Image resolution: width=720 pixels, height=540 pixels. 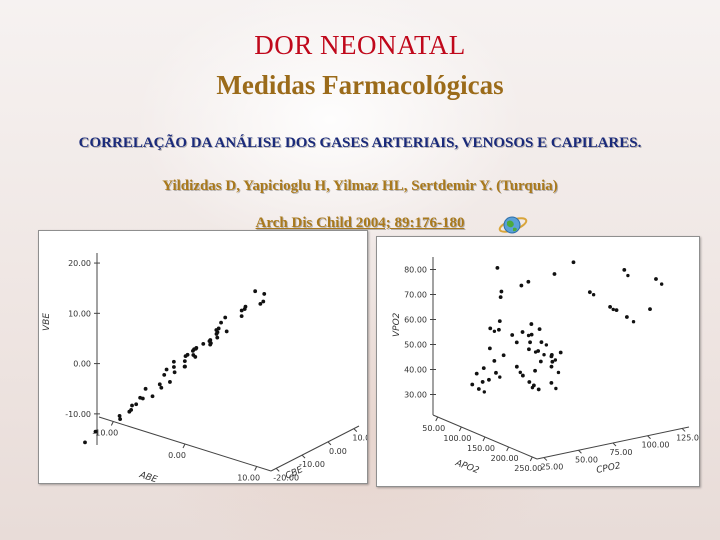 I want to click on apo2-tick-label: 150.00, so click(x=481, y=448).